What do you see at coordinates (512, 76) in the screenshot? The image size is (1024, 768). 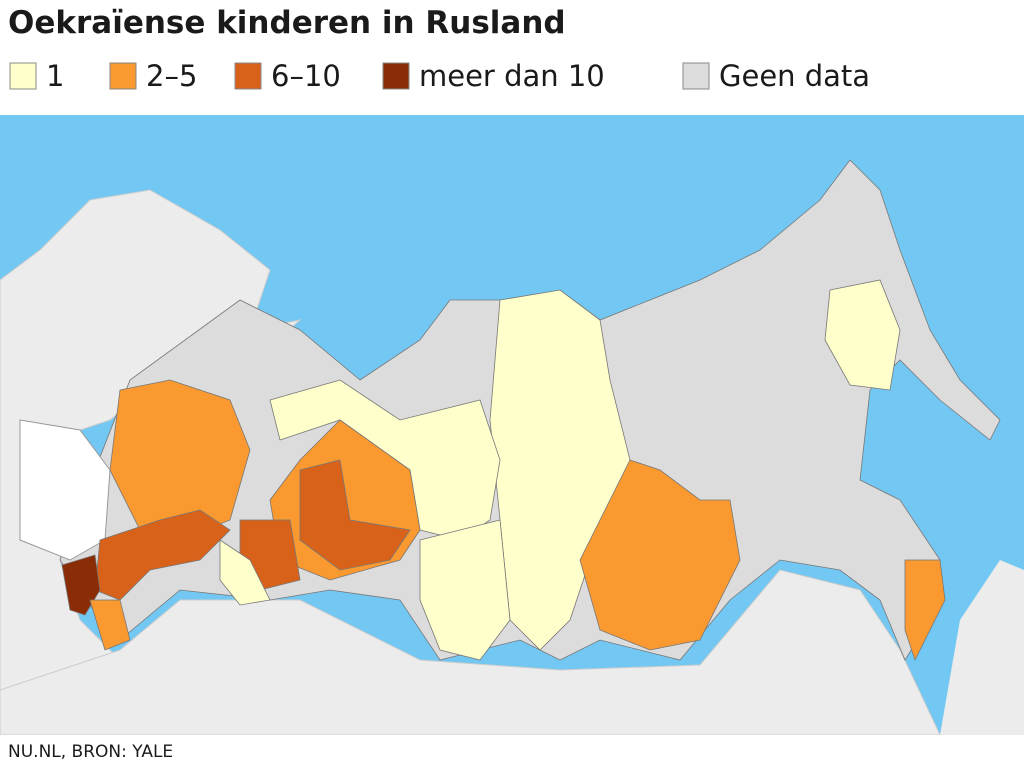 I see `legend-label: meer dan 10` at bounding box center [512, 76].